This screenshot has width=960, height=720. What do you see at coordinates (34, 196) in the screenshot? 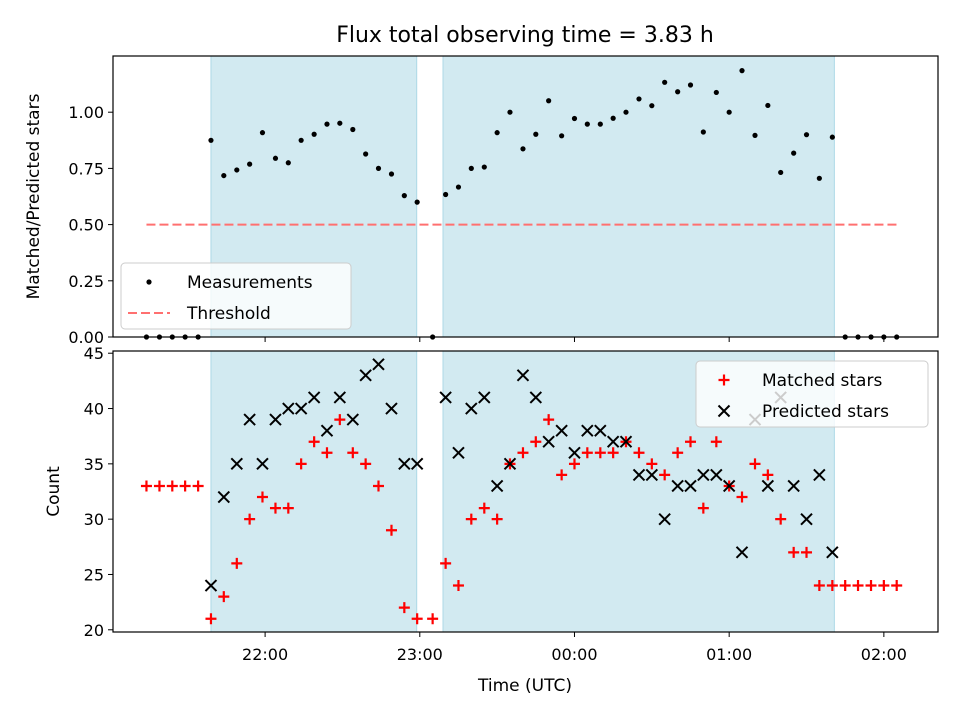
I see `ratio-y-axis-label: Matched/Predicted stars` at bounding box center [34, 196].